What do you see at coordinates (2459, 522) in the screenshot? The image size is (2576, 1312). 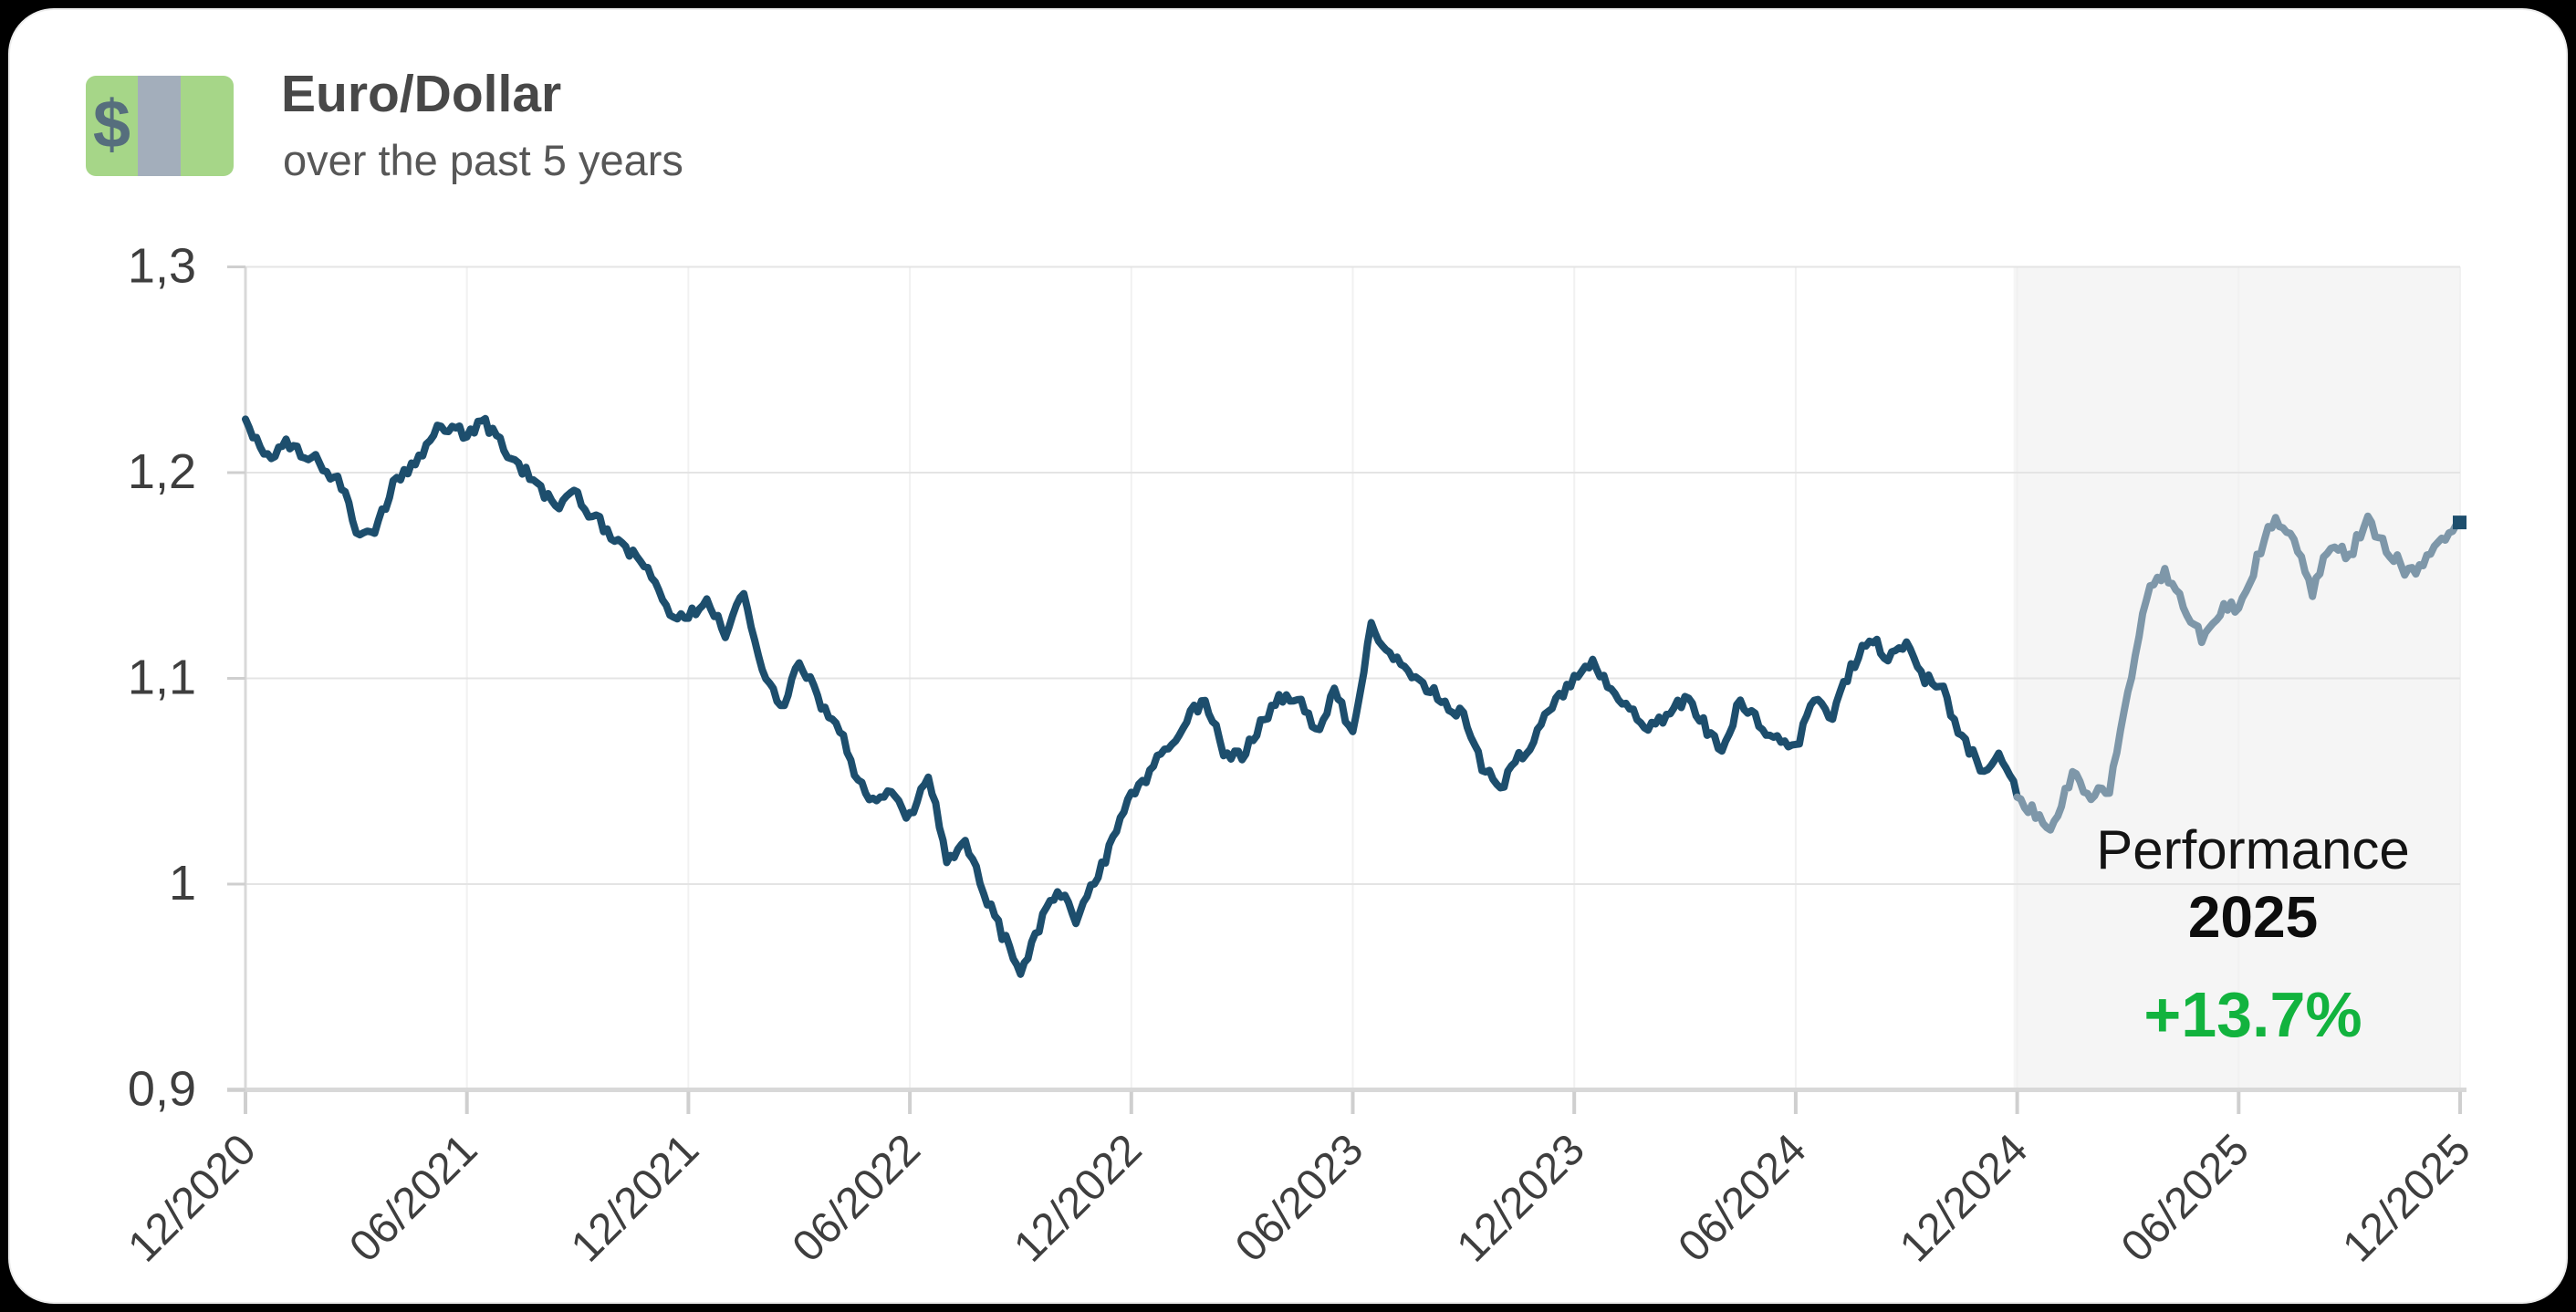 I see `series-end-marker` at bounding box center [2459, 522].